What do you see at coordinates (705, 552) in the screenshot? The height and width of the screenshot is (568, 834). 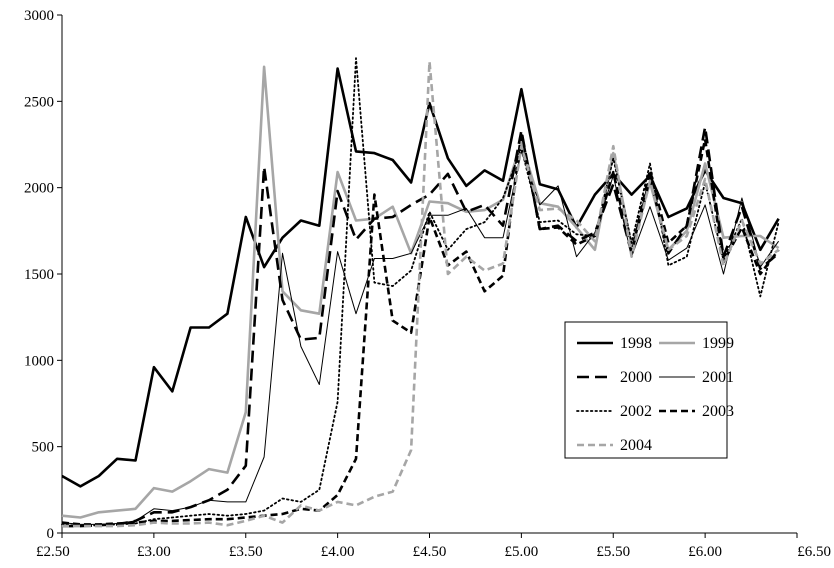 I see `x-tick-label: £6.00` at bounding box center [705, 552].